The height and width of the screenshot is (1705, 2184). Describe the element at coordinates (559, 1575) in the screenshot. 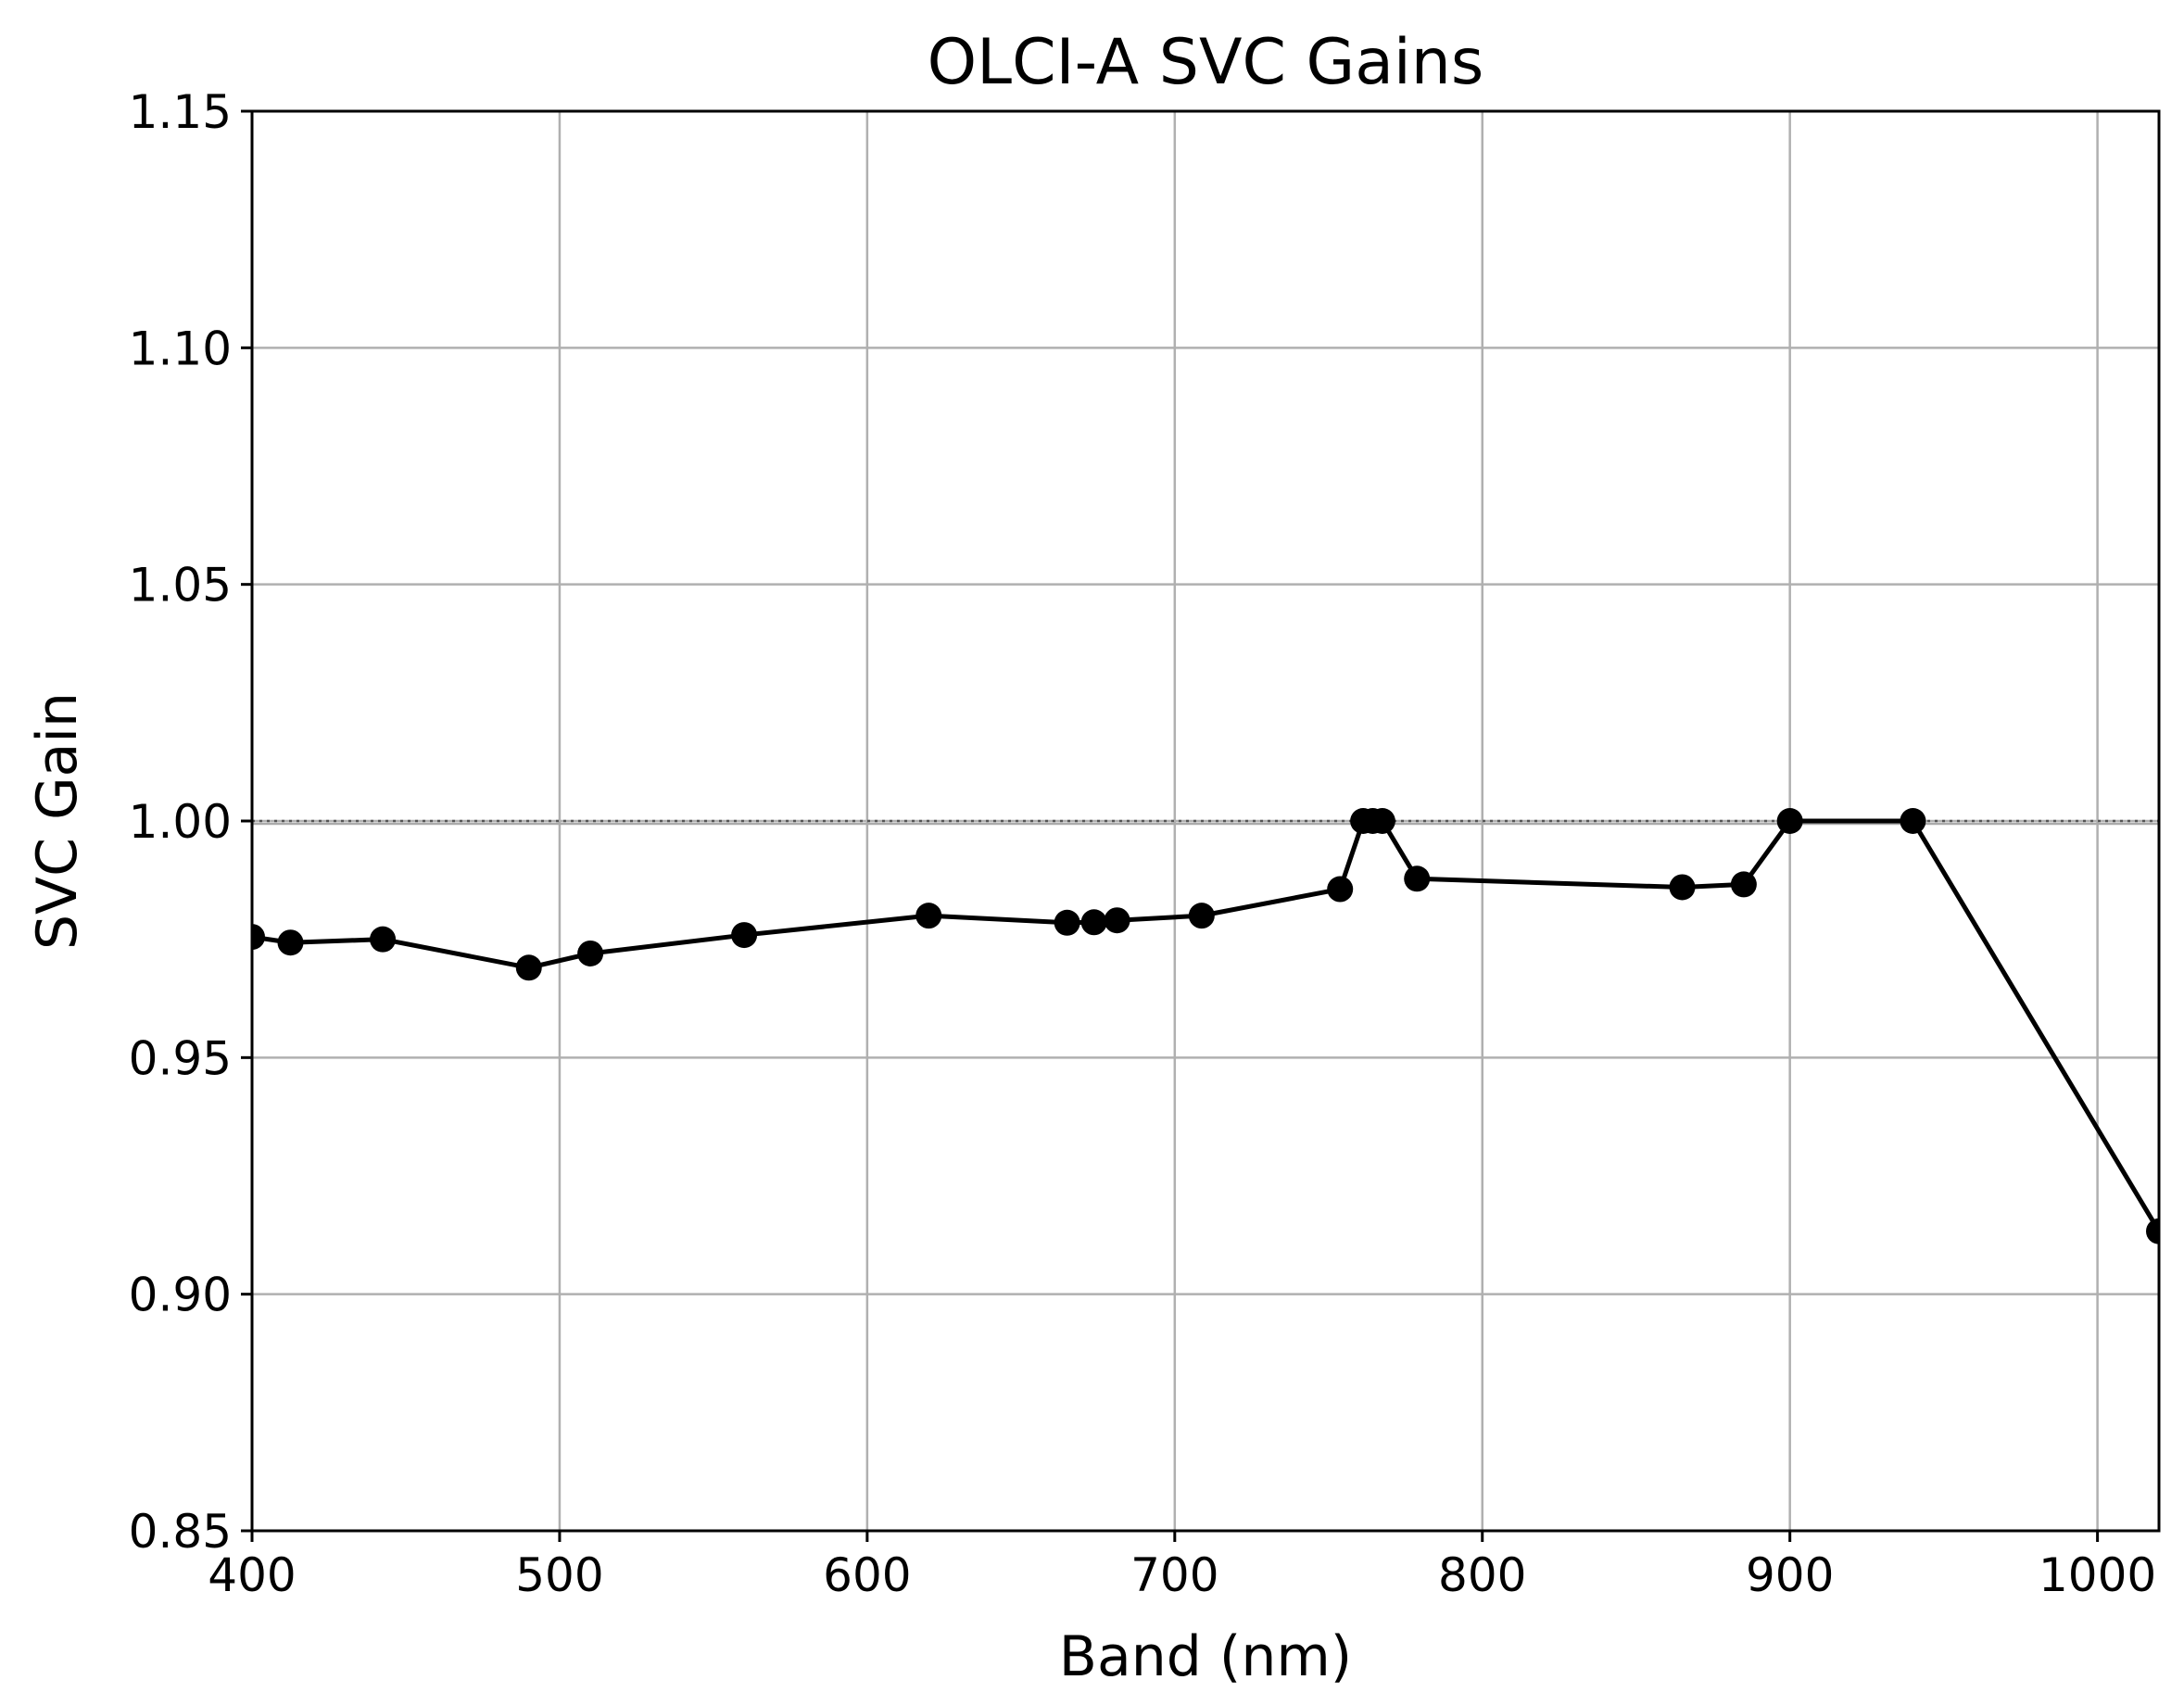

I see `x-tick-label: 500` at that location.